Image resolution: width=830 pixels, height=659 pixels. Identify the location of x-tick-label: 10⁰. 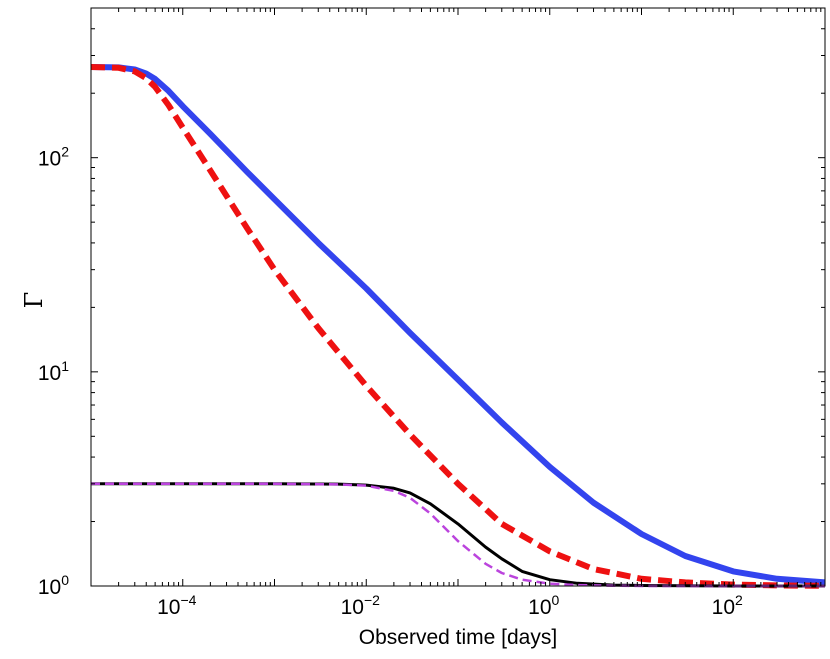
(543, 605).